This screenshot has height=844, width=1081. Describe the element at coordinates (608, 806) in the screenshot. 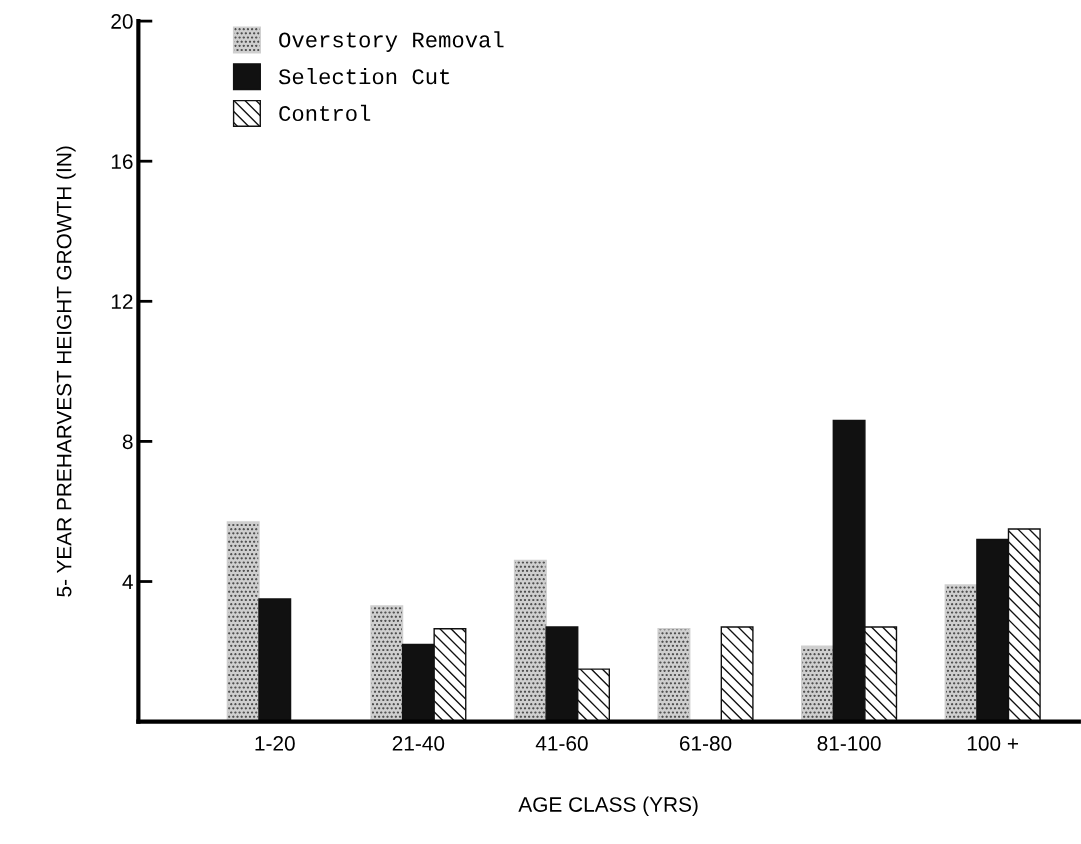

I see `x-axis-title: AGE CLASS (YRS)` at that location.